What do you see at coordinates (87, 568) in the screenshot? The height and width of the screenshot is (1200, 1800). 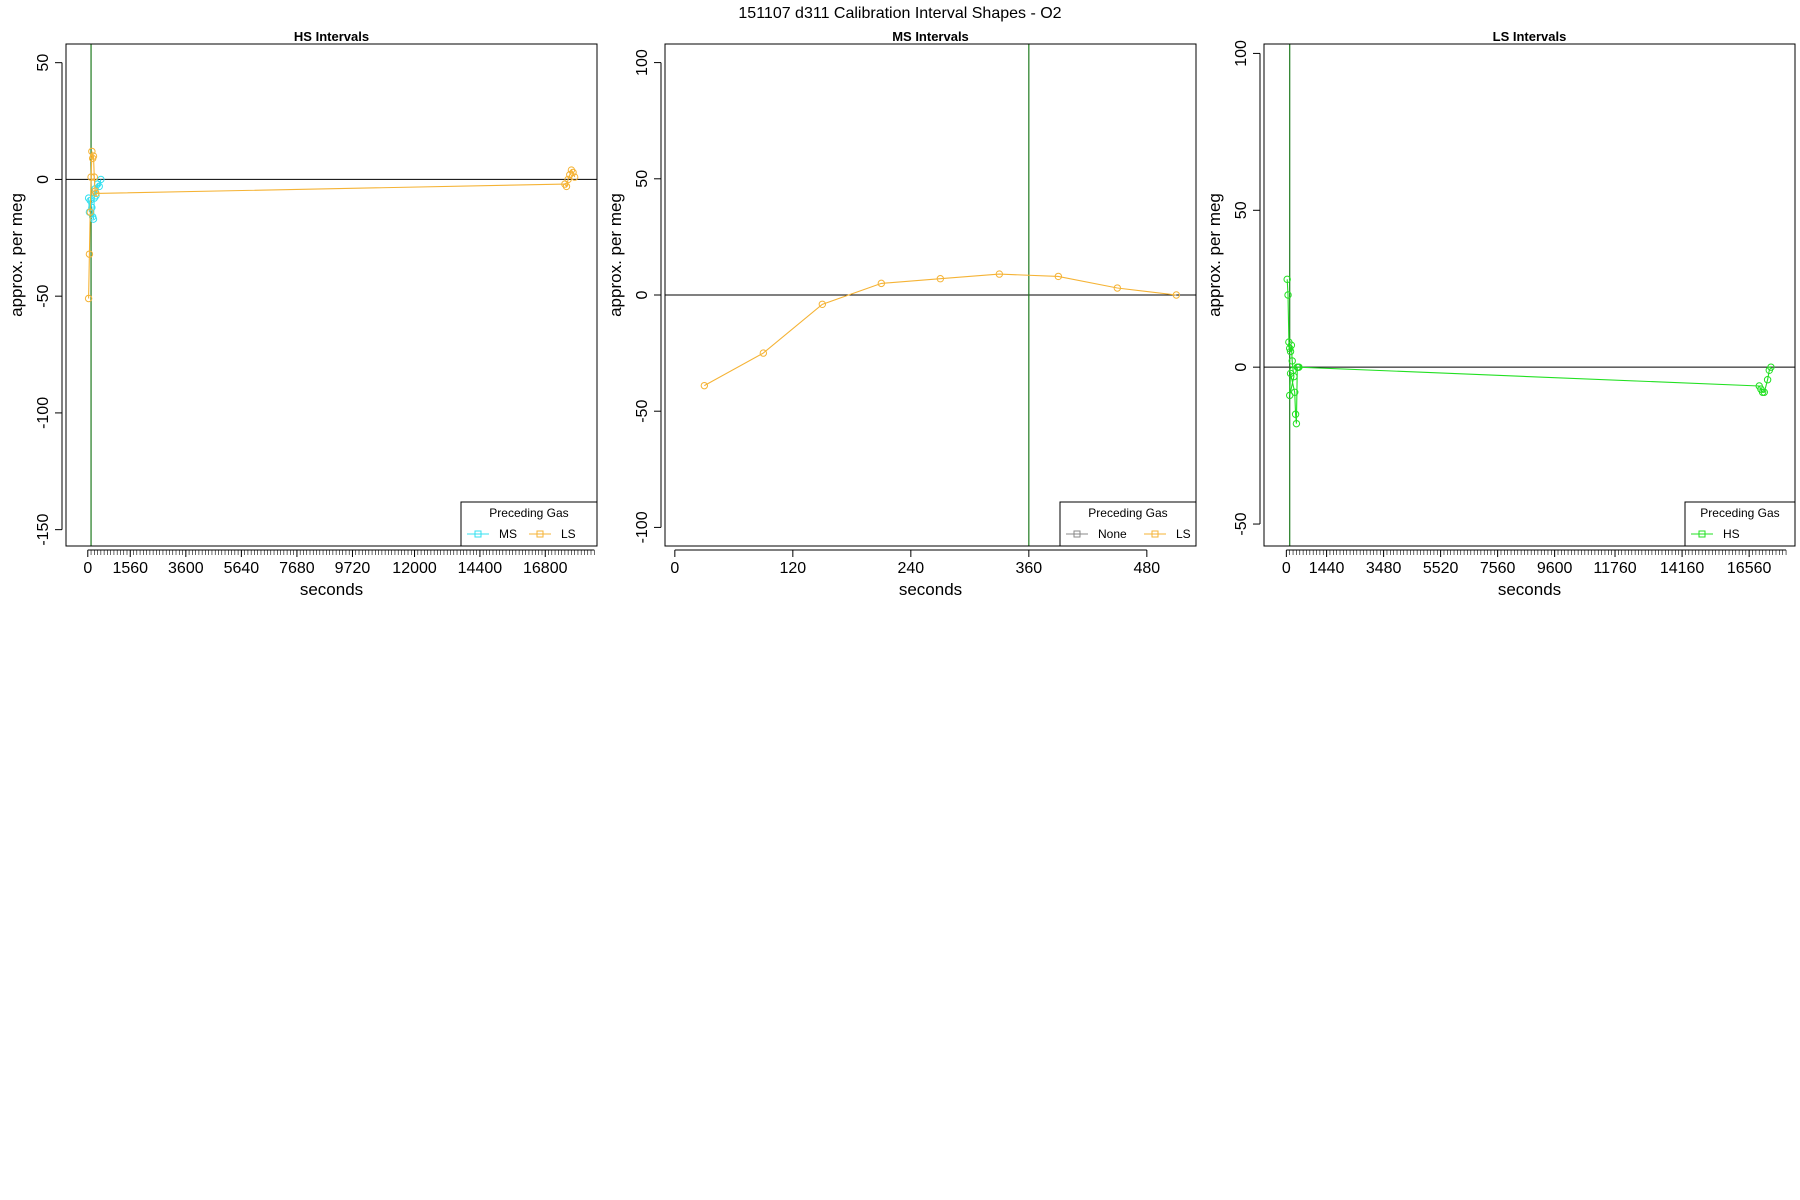 I see `xtick-label-hs-0: 0` at bounding box center [87, 568].